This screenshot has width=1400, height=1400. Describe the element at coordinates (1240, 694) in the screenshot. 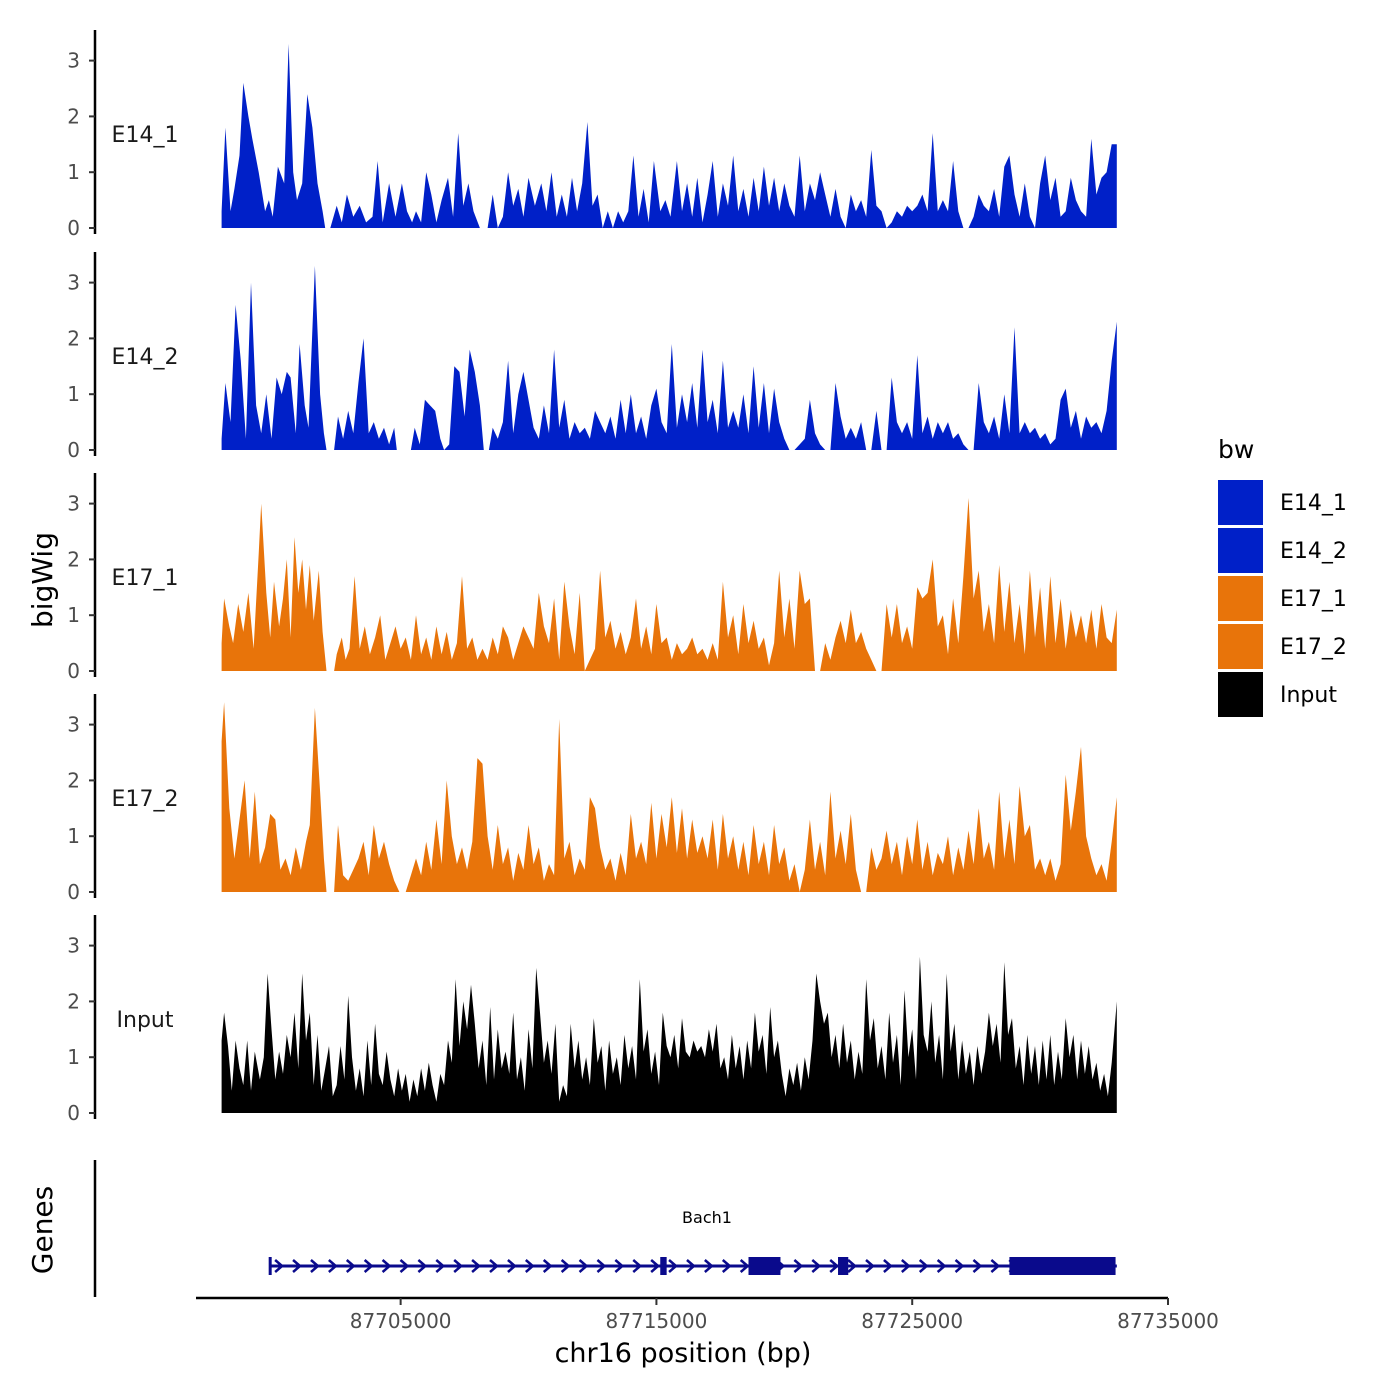

I see `legend-swatch-Input` at that location.